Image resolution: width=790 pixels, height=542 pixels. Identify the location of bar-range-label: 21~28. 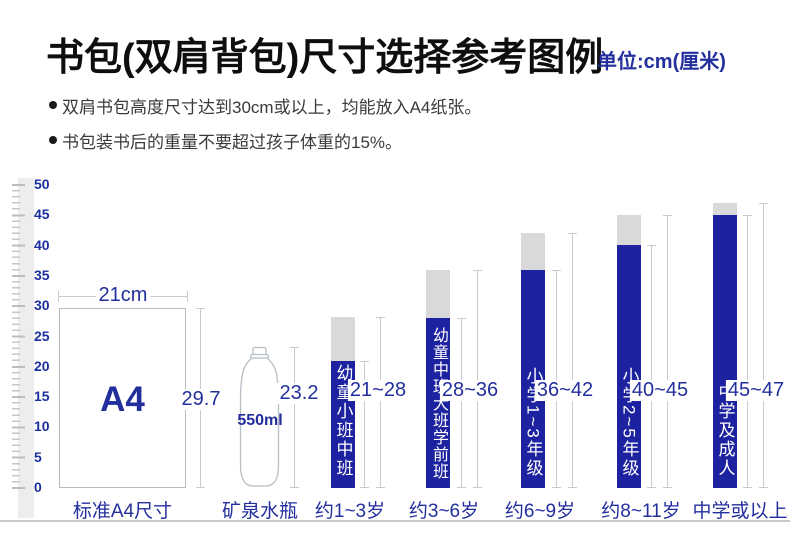
(378, 390).